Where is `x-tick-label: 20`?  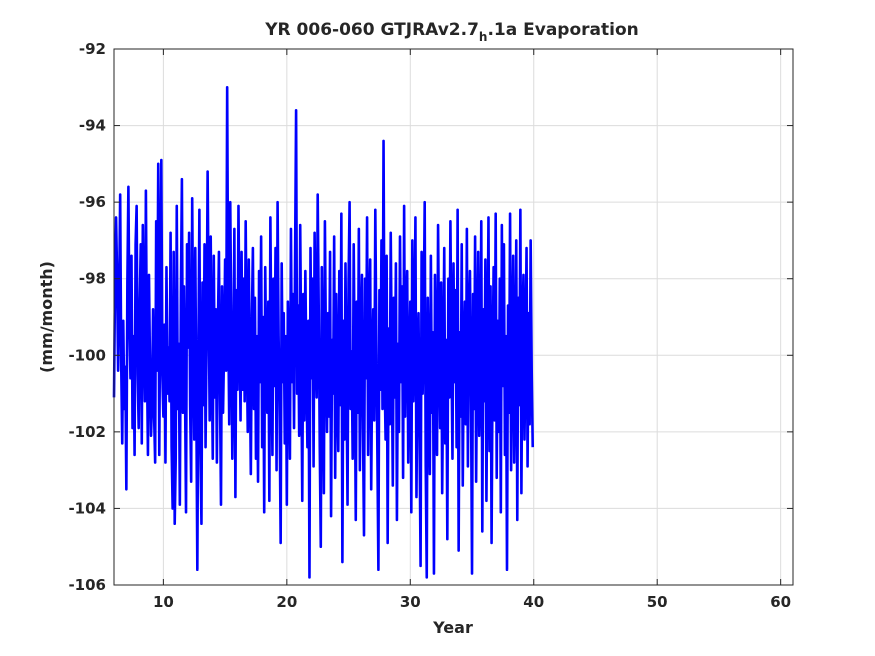
x-tick-label: 20 is located at coordinates (286, 602).